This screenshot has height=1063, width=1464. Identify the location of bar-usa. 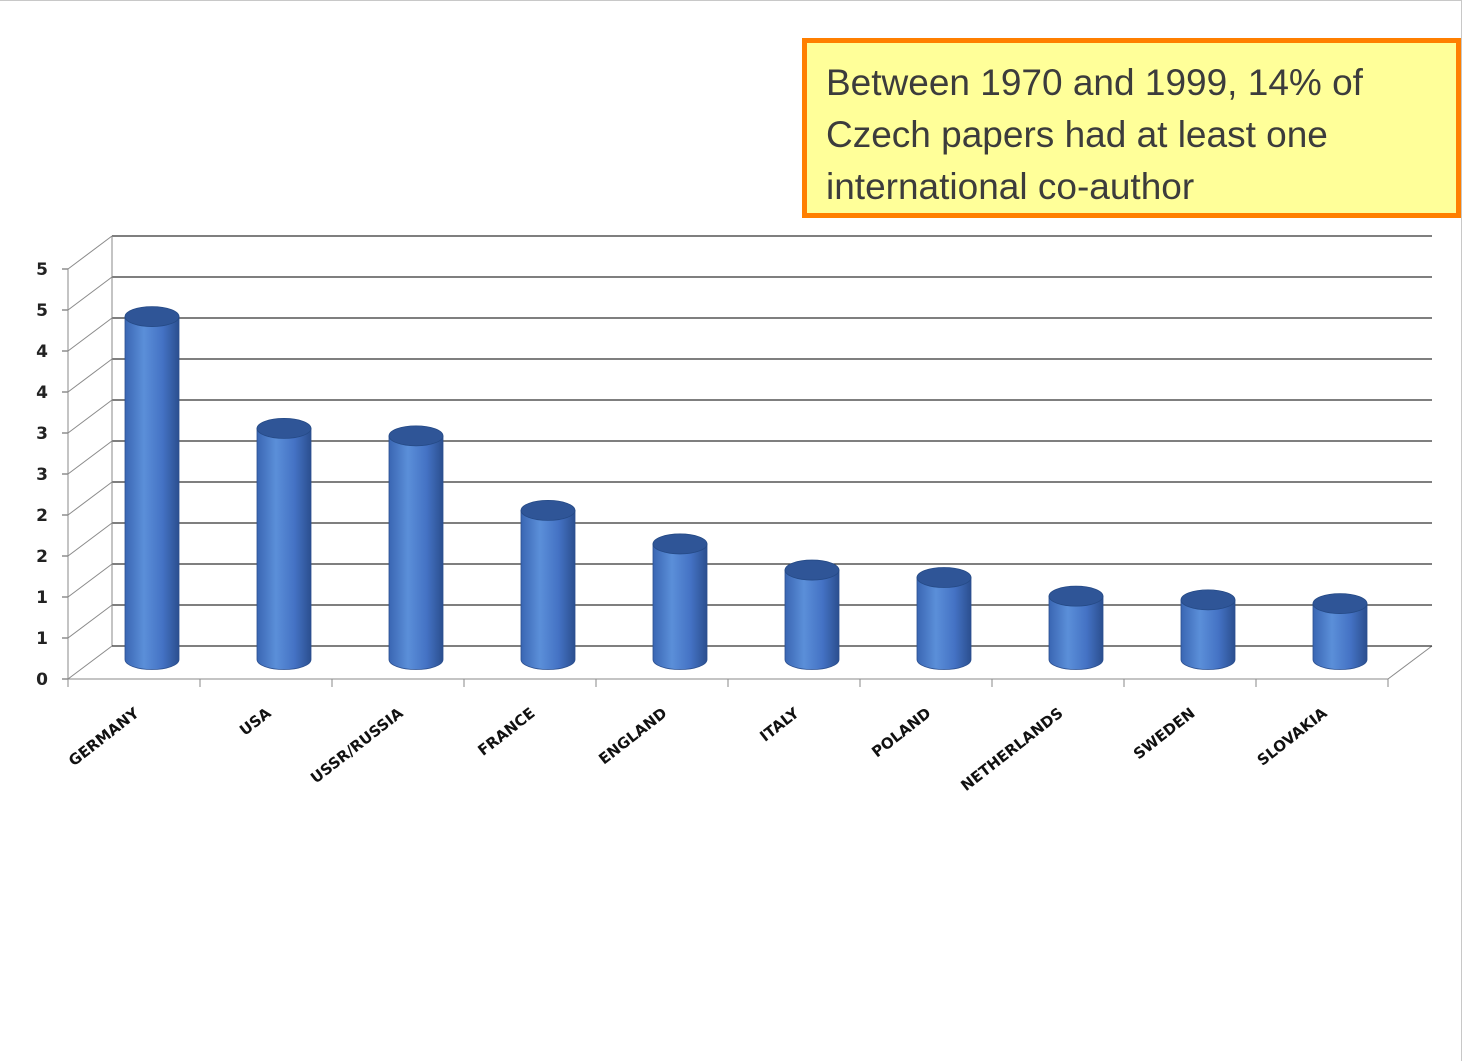
(284, 544).